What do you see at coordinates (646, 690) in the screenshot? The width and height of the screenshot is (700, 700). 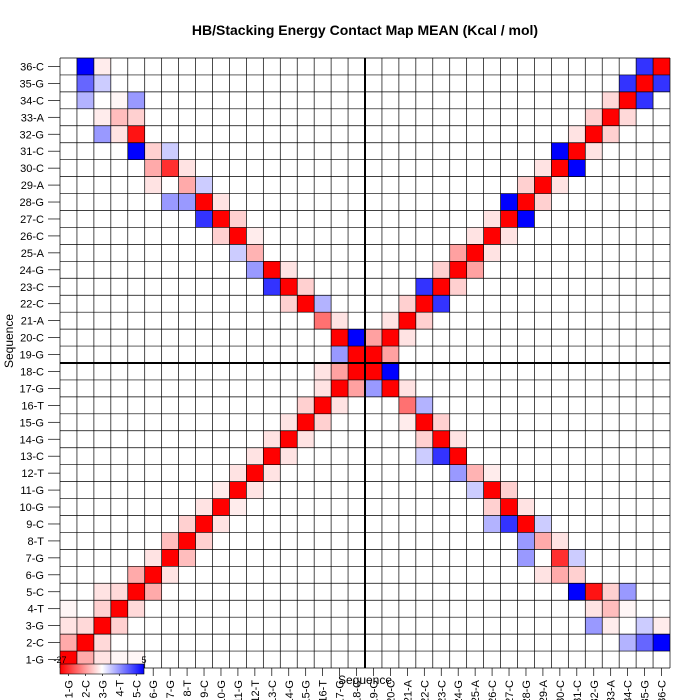 I see `x-tick-label: 35-G` at bounding box center [646, 690].